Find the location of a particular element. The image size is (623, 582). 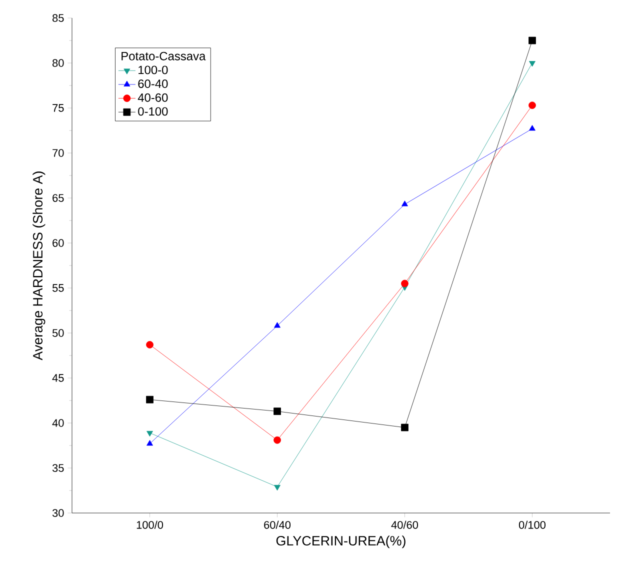

legend-label: 100-0 is located at coordinates (153, 70).